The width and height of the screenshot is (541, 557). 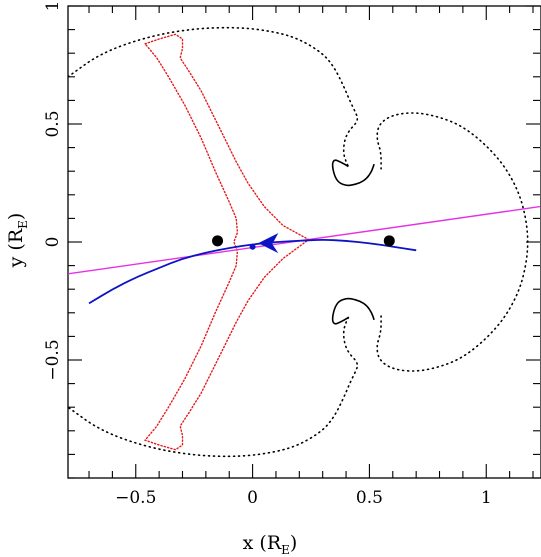 What do you see at coordinates (135, 498) in the screenshot?
I see `x-tick-label: −0.5` at bounding box center [135, 498].